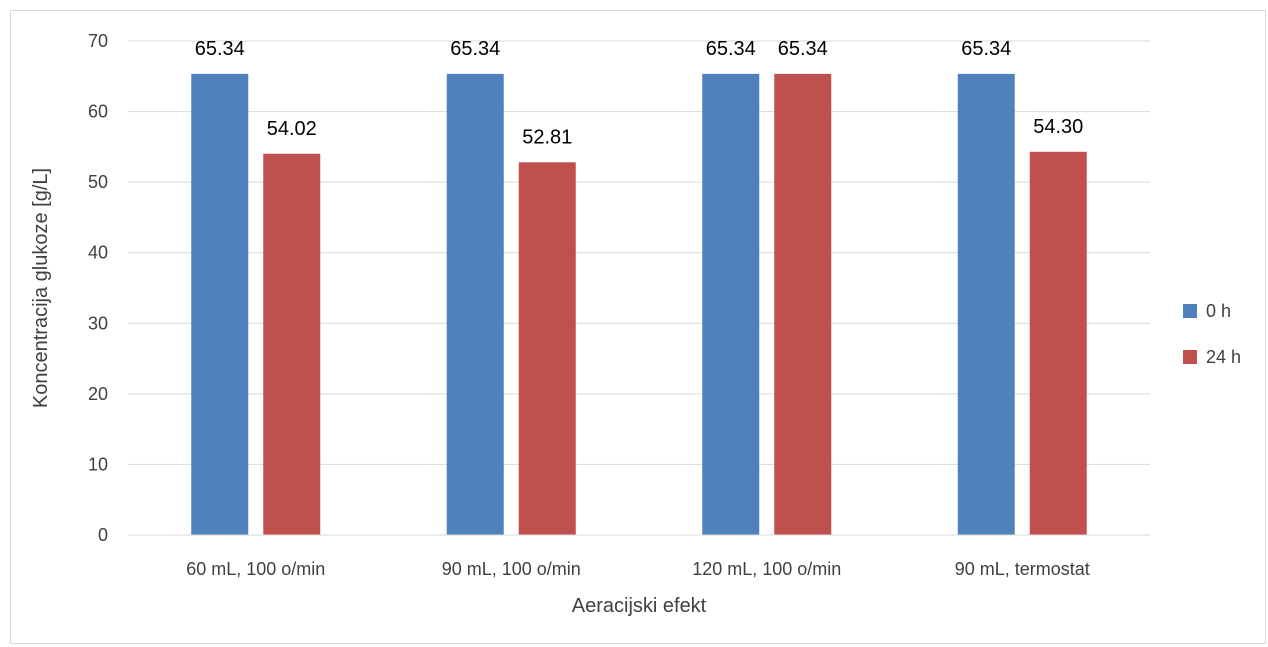 This screenshot has width=1268, height=647. Describe the element at coordinates (255, 569) in the screenshot. I see `x-tick-label: 60 mL, 100 o/min` at that location.